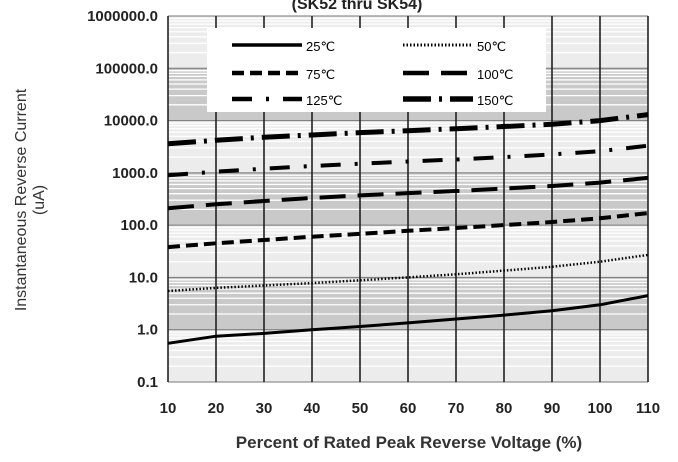  What do you see at coordinates (495, 100) in the screenshot?
I see `legend-label-5: 150℃` at bounding box center [495, 100].